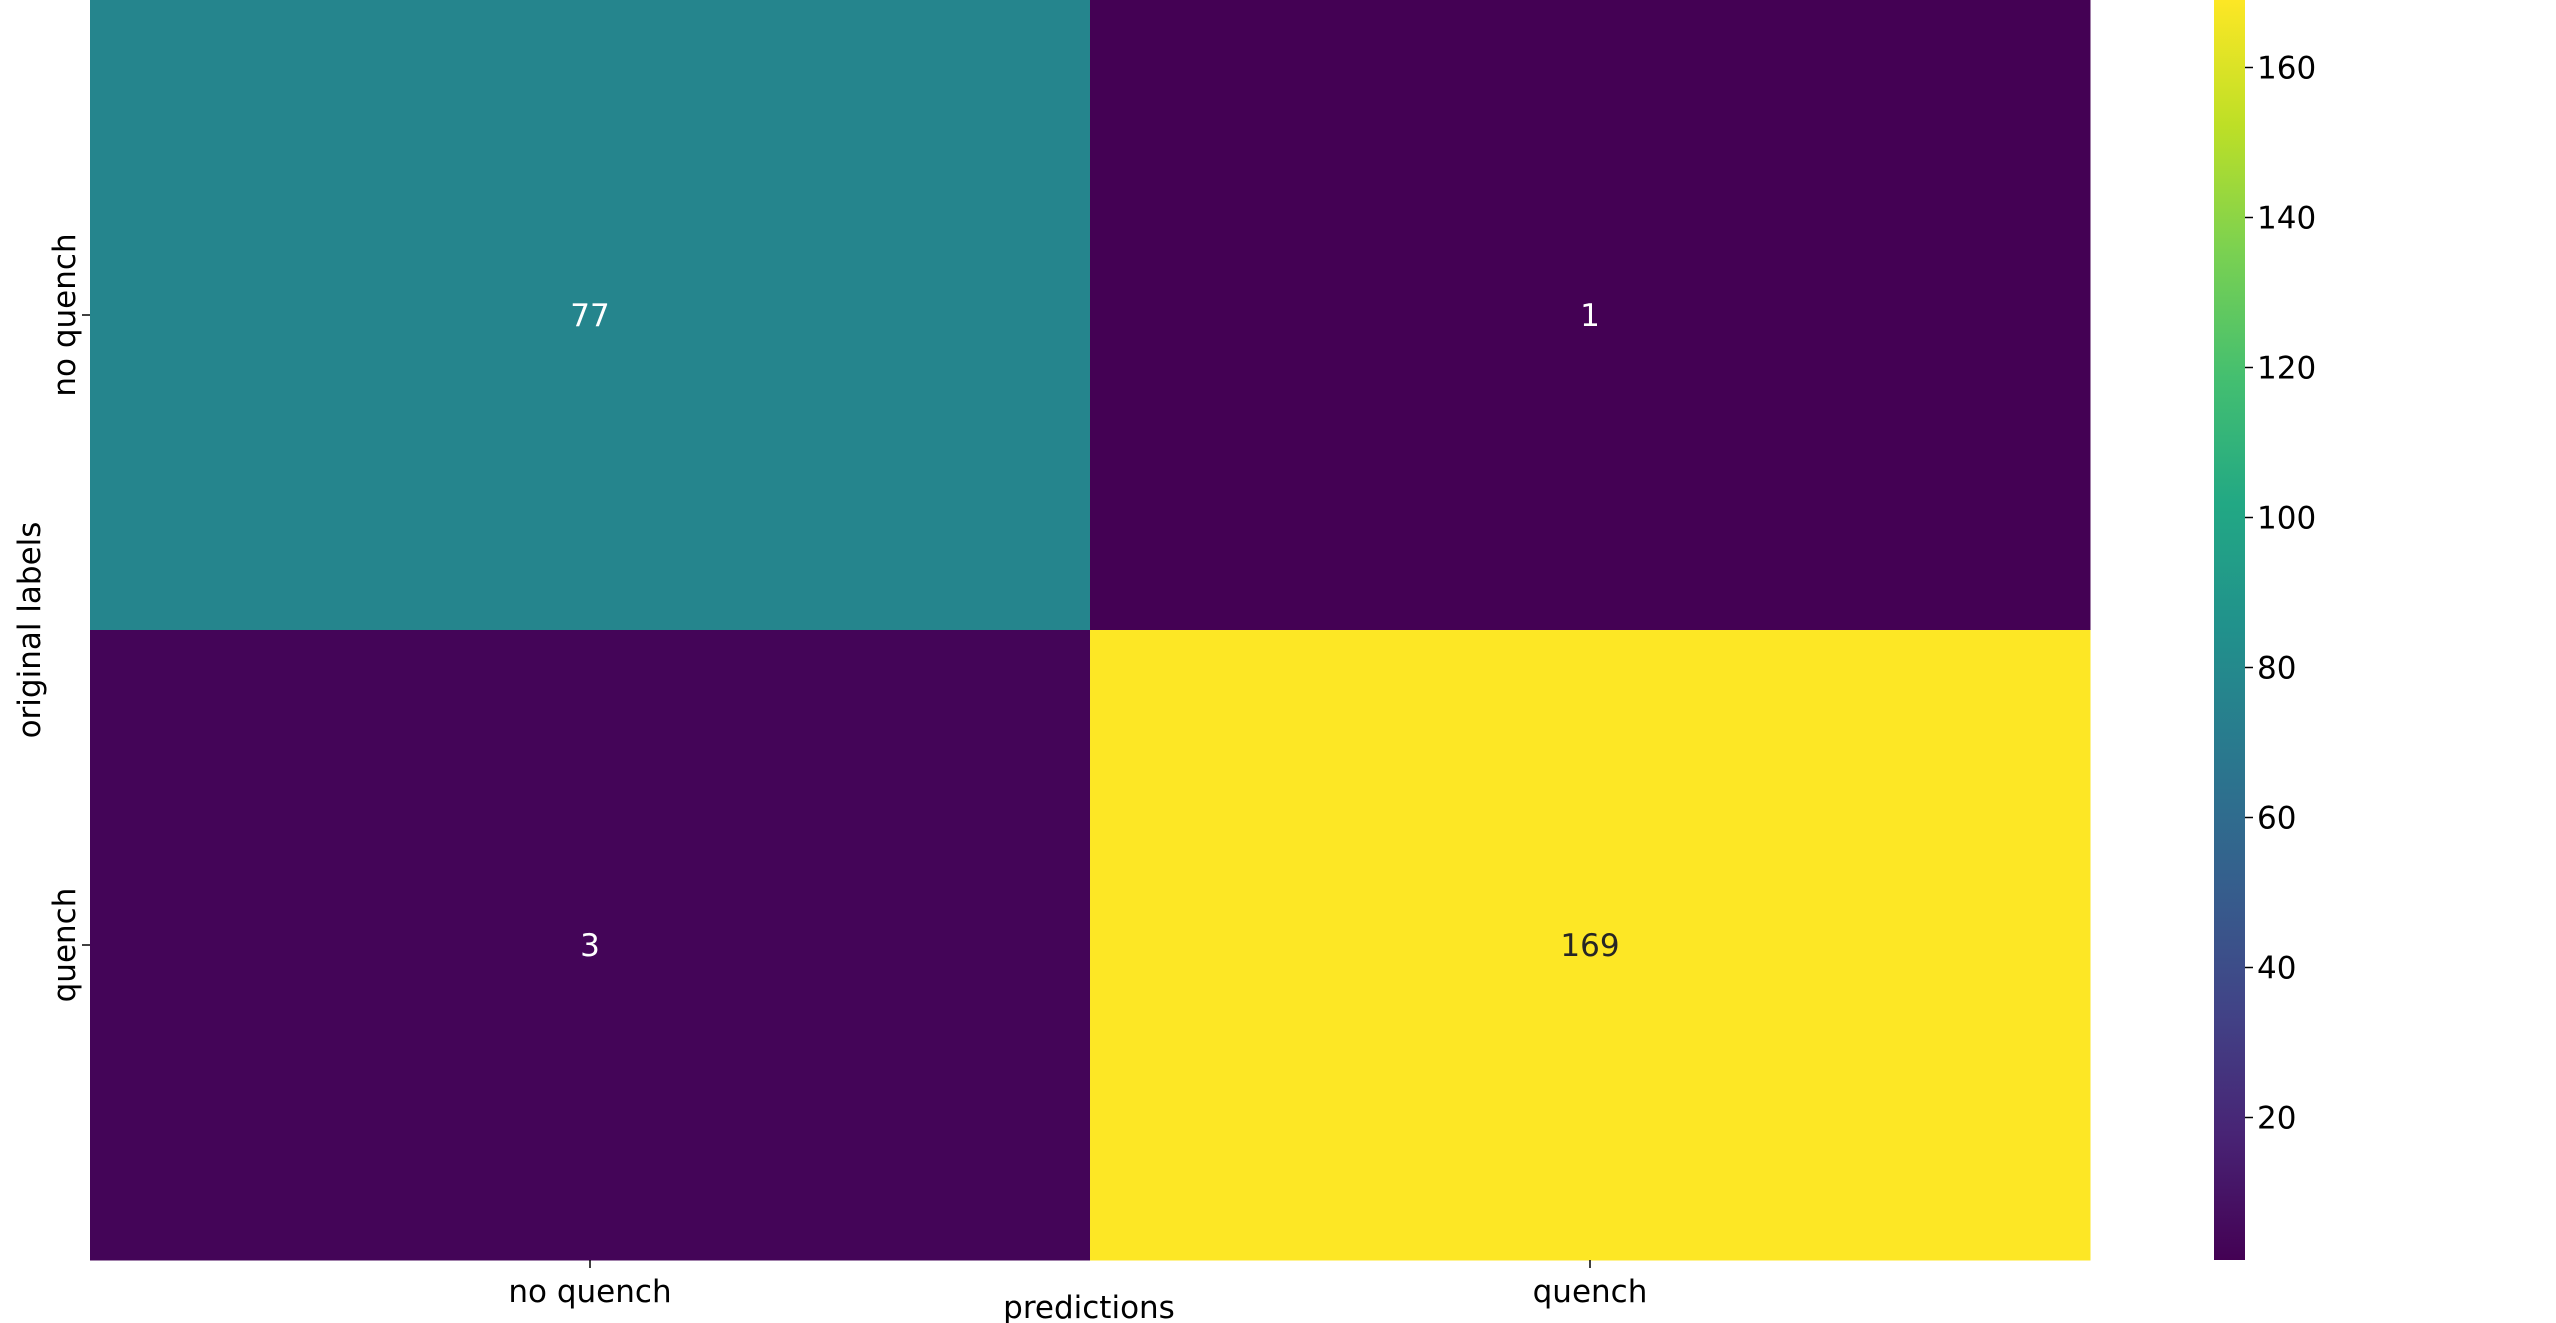 The width and height of the screenshot is (2556, 1323). Describe the element at coordinates (2276, 969) in the screenshot. I see `colorbar-tick-label: 40` at that location.